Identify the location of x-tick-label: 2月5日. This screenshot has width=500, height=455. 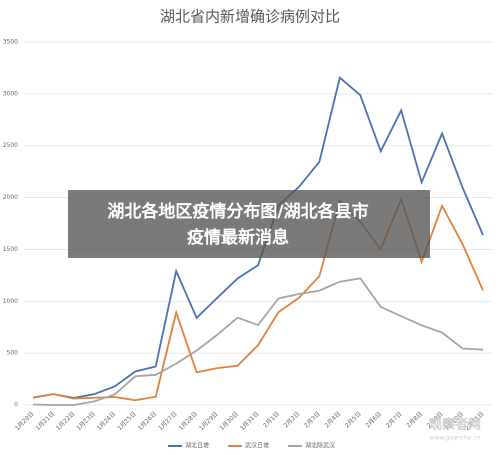
(353, 420).